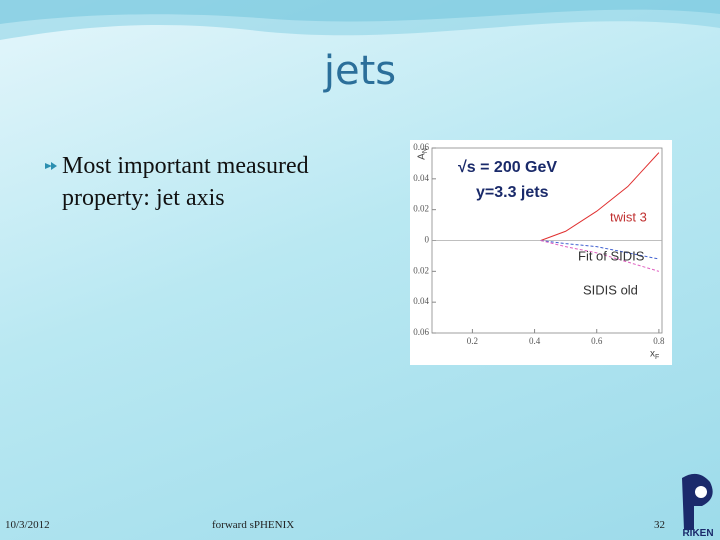  Describe the element at coordinates (610, 289) in the screenshot. I see `series-label: SIDIS old` at that location.